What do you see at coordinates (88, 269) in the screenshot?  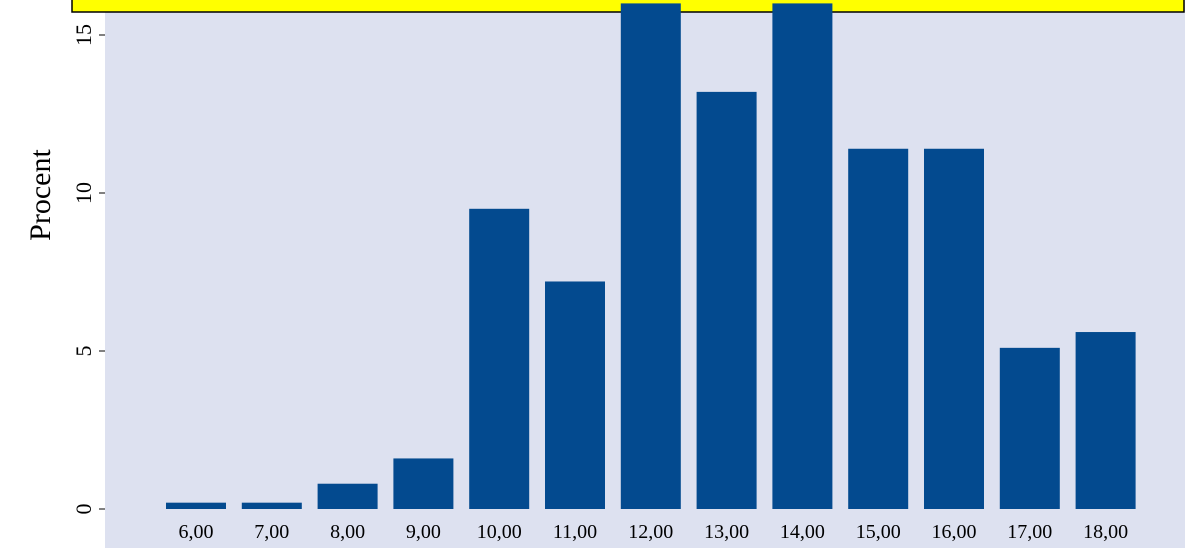 I see `y-axis: 0 5 10 15` at bounding box center [88, 269].